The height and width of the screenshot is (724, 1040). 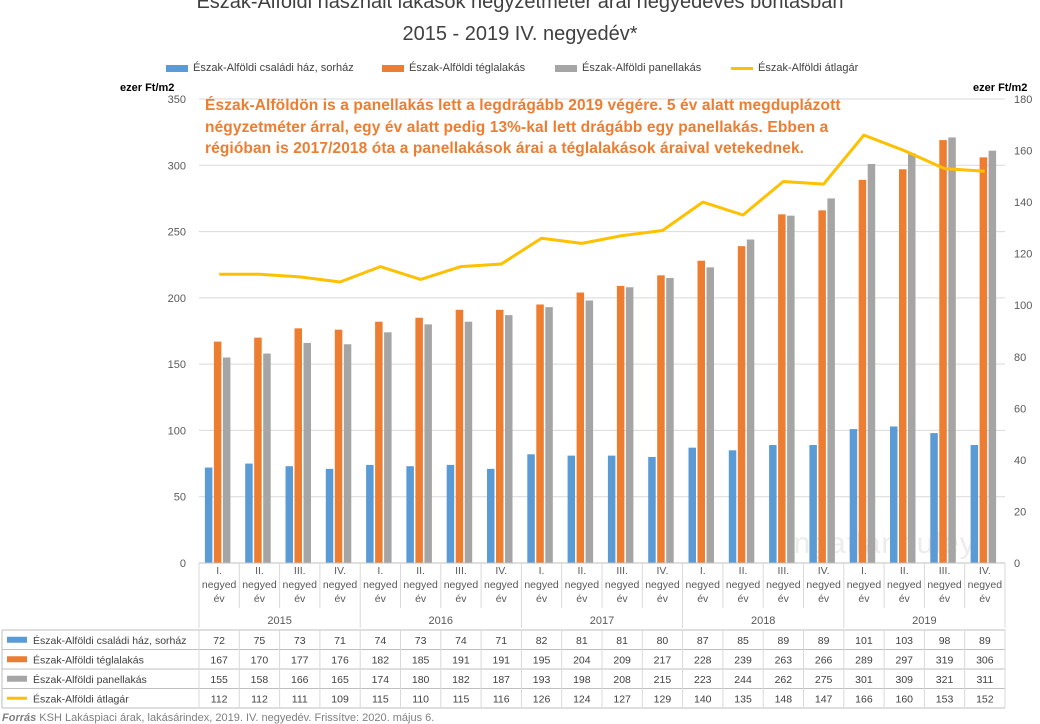 What do you see at coordinates (864, 680) in the screenshot?
I see `table-cell: 301` at bounding box center [864, 680].